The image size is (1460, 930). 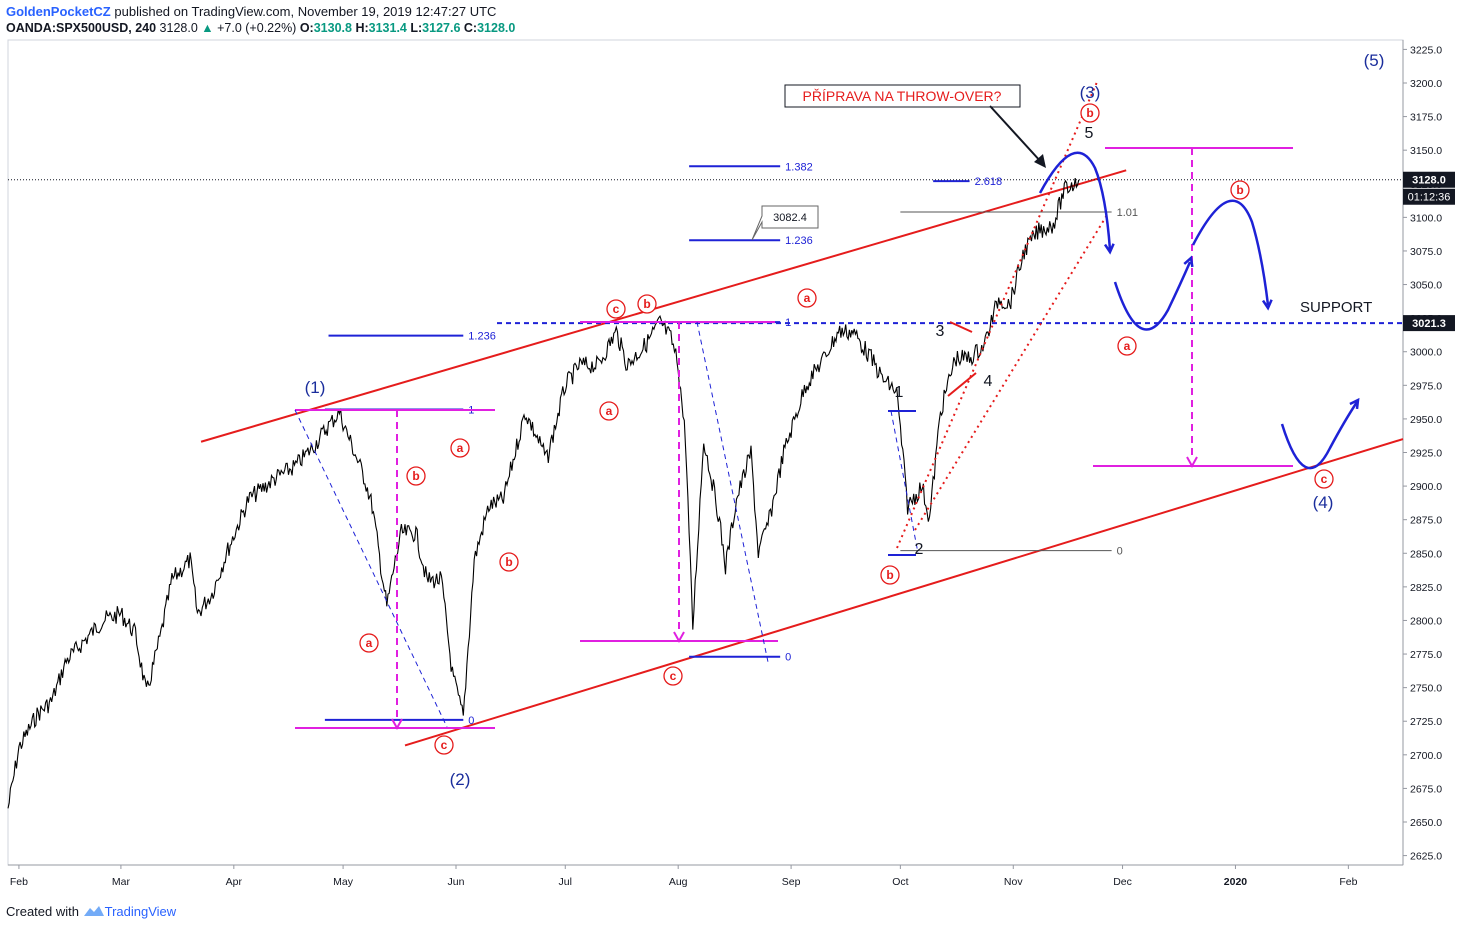 I want to click on countdown-tag-text: 01:12:36, so click(x=1429, y=198).